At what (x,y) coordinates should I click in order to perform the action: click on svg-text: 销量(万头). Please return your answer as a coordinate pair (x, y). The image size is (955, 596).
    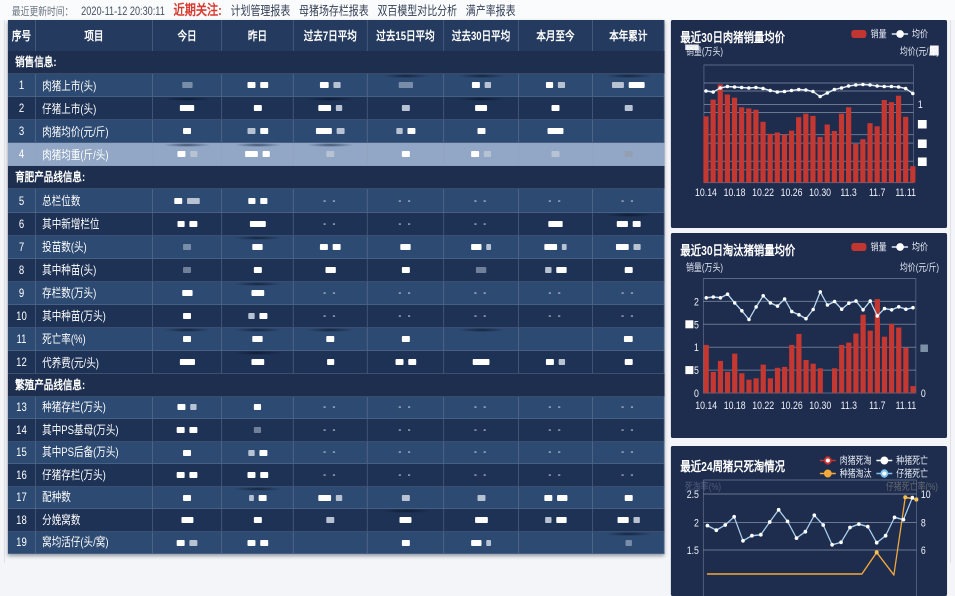
    Looking at the image, I should click on (704, 267).